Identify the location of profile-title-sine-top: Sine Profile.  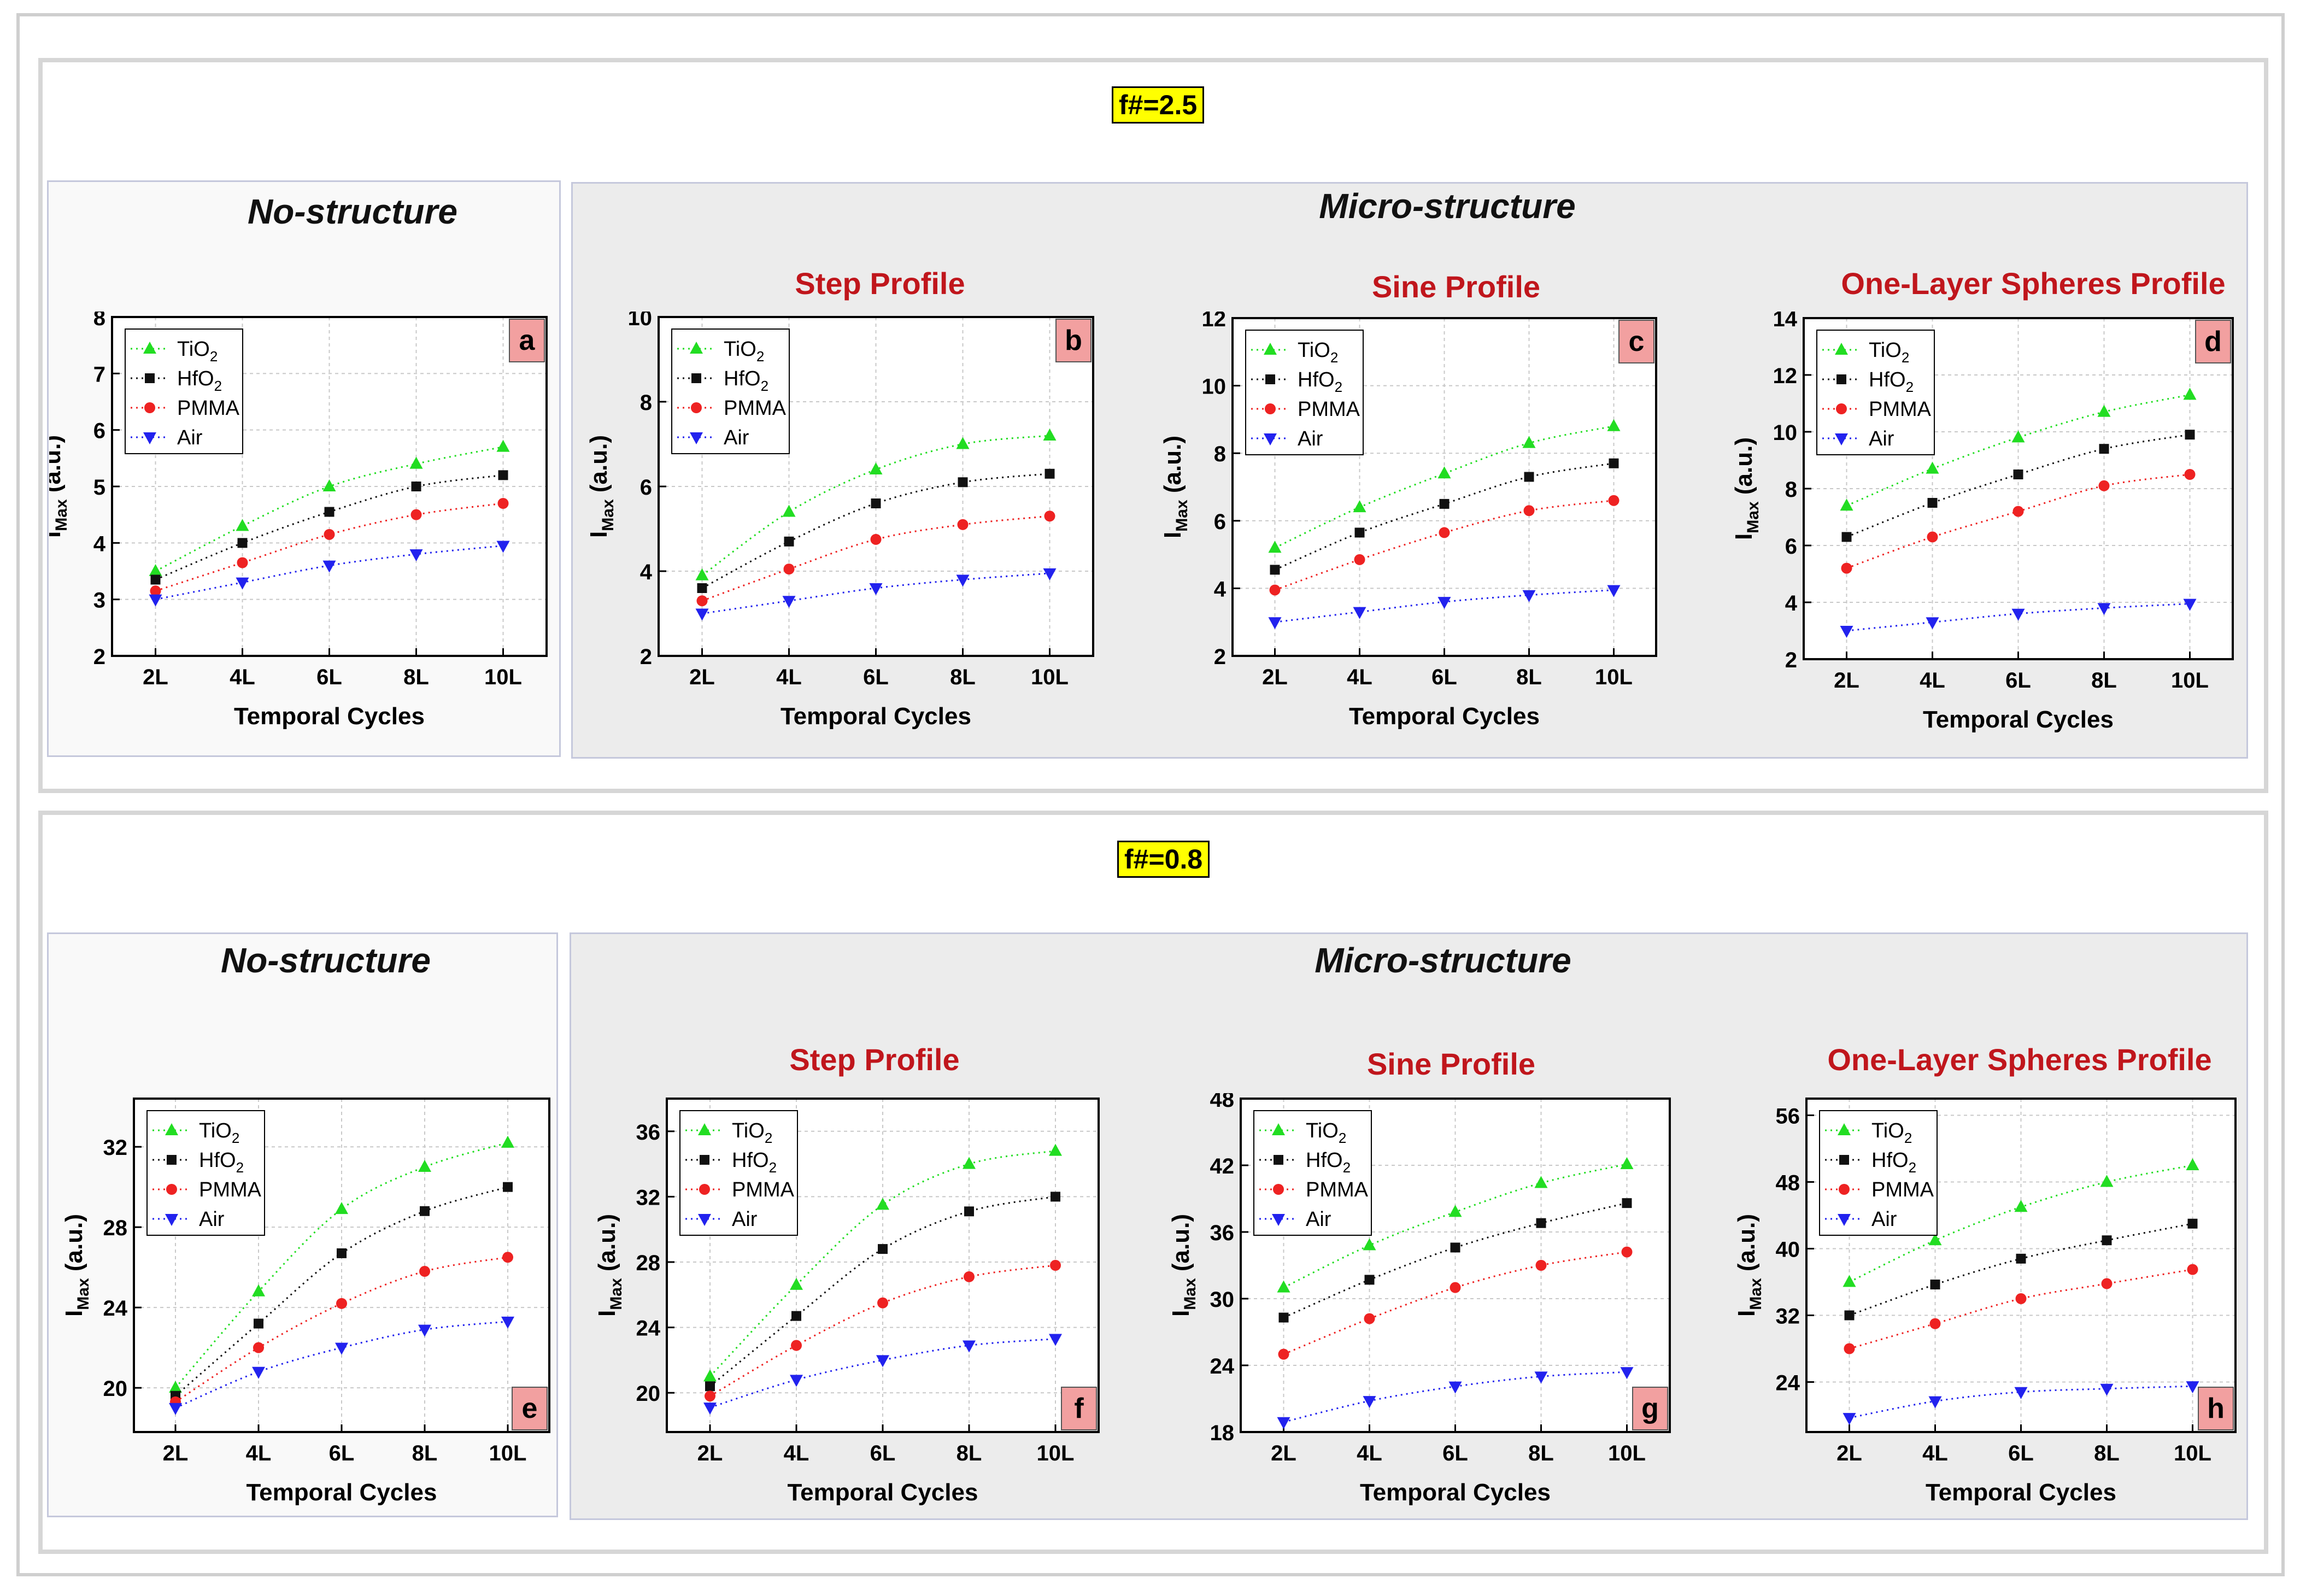
(1456, 286).